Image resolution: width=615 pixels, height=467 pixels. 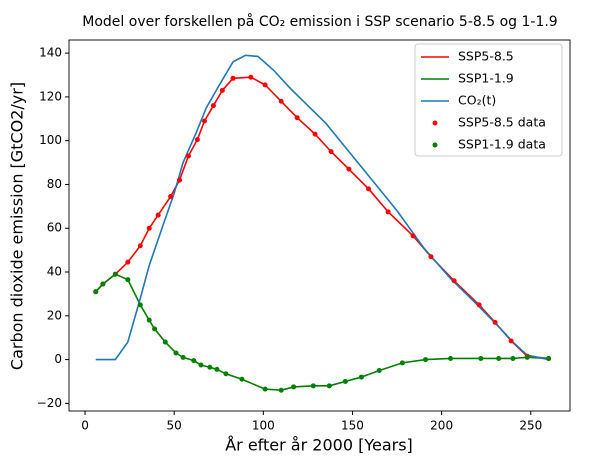 What do you see at coordinates (85, 426) in the screenshot?
I see `x-tick-label: 0` at bounding box center [85, 426].